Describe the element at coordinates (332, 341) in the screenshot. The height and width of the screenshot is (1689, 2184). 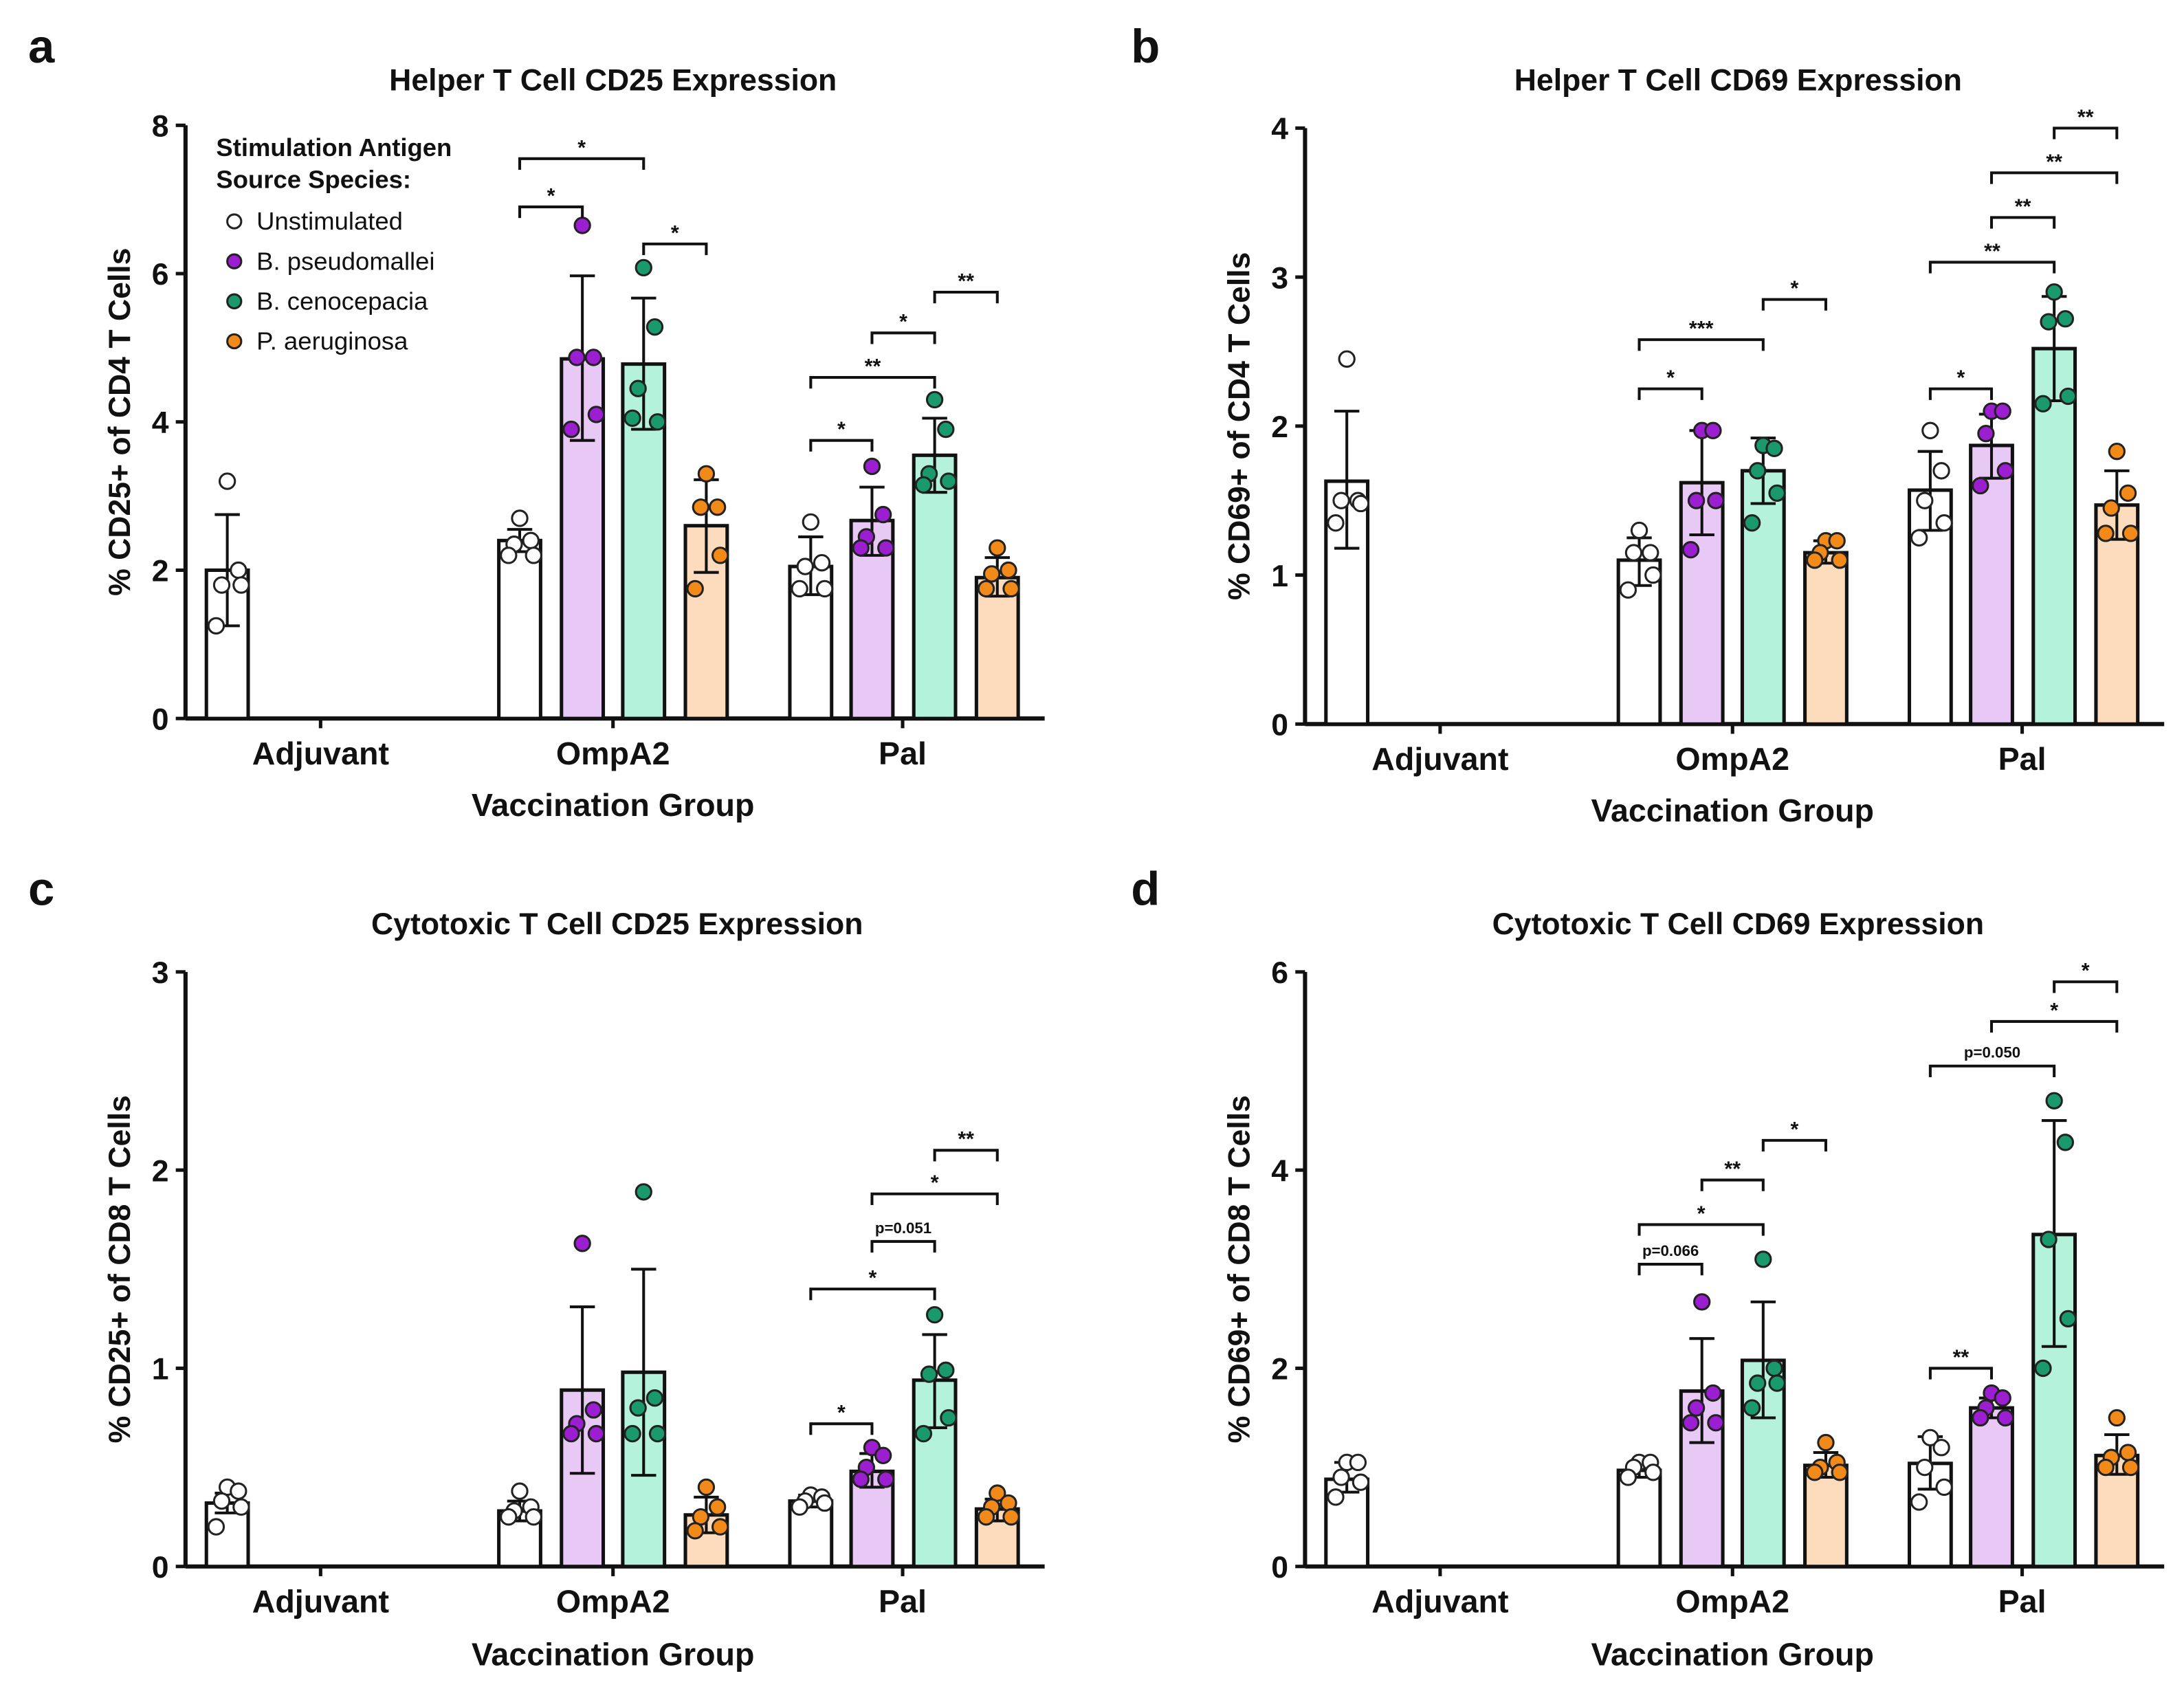
I see `legend-item-label: P. aeruginosa` at that location.